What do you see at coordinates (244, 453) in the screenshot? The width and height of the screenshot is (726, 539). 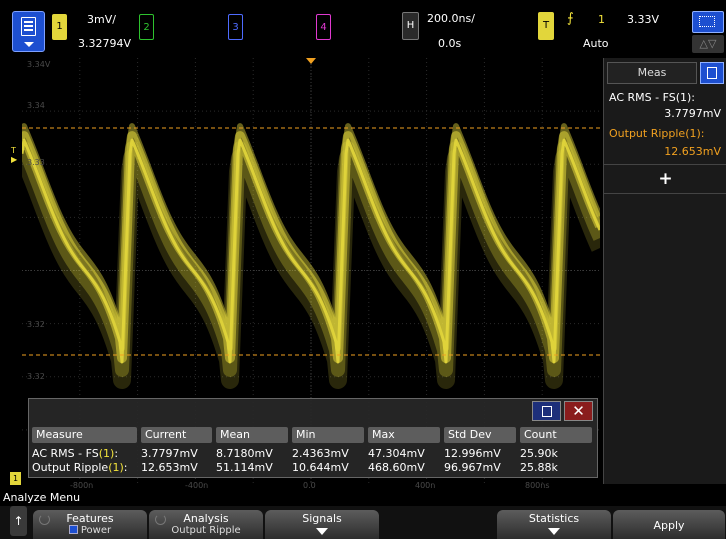 I see `table-cell: 8.7180mV` at bounding box center [244, 453].